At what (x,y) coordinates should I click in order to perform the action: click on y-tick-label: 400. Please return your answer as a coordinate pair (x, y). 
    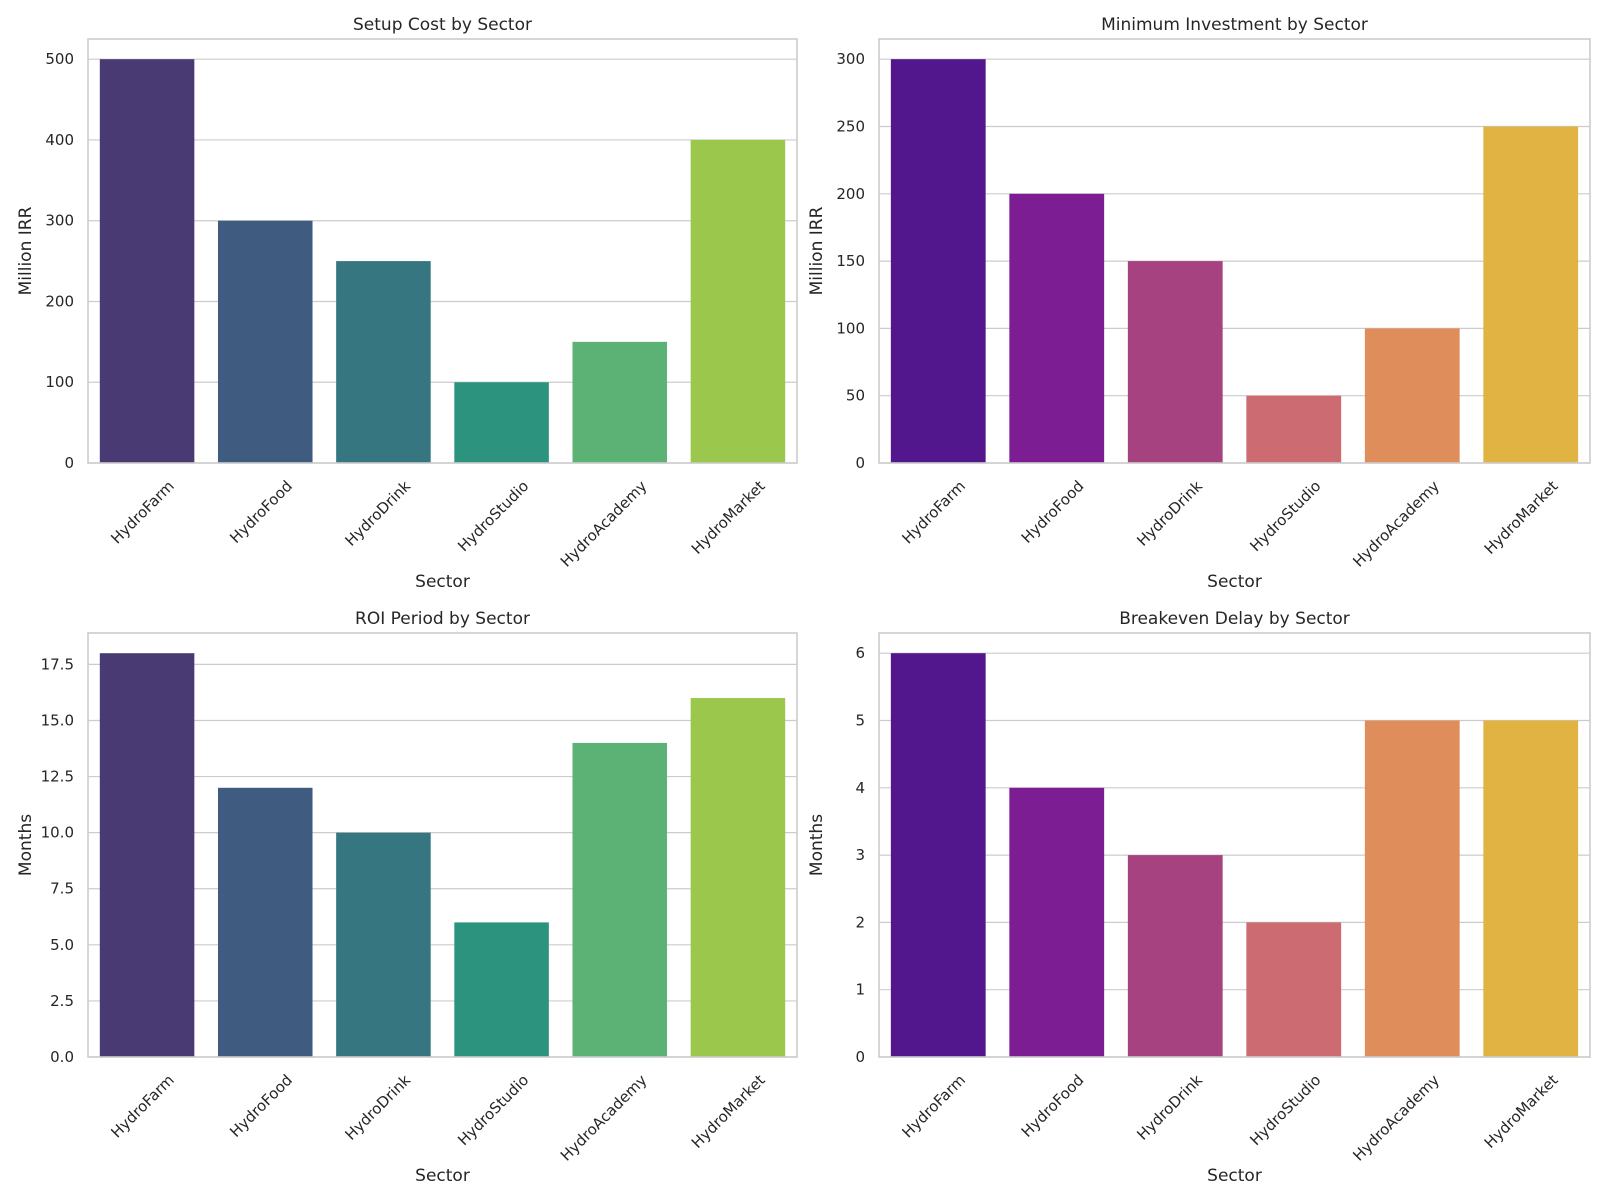
    Looking at the image, I should click on (59, 140).